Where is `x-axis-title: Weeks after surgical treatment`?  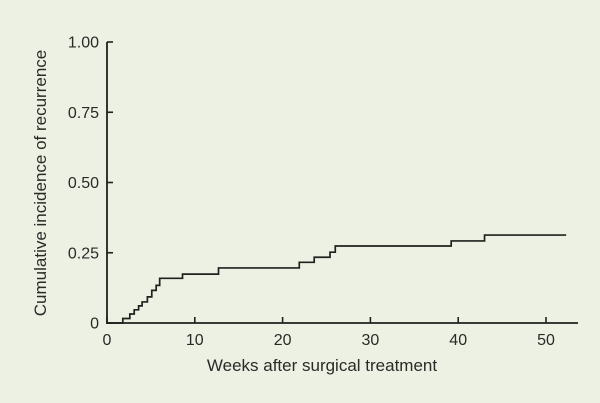 x-axis-title: Weeks after surgical treatment is located at coordinates (322, 365).